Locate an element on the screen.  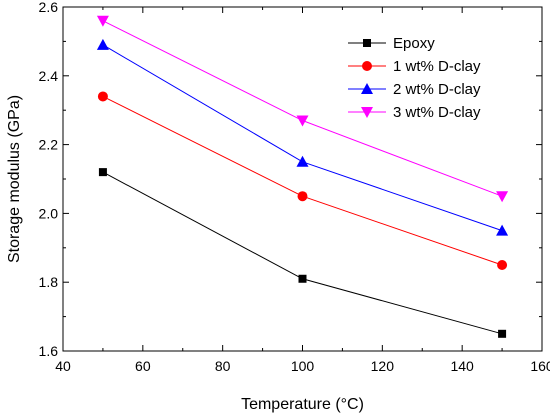
y-tick-label: 2.6 is located at coordinates (49, 7).